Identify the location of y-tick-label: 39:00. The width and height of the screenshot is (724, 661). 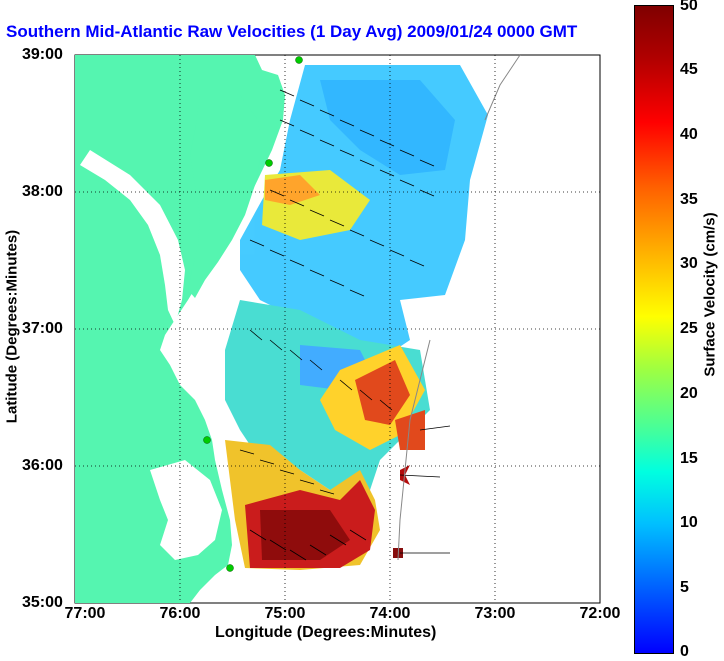
(42, 54).